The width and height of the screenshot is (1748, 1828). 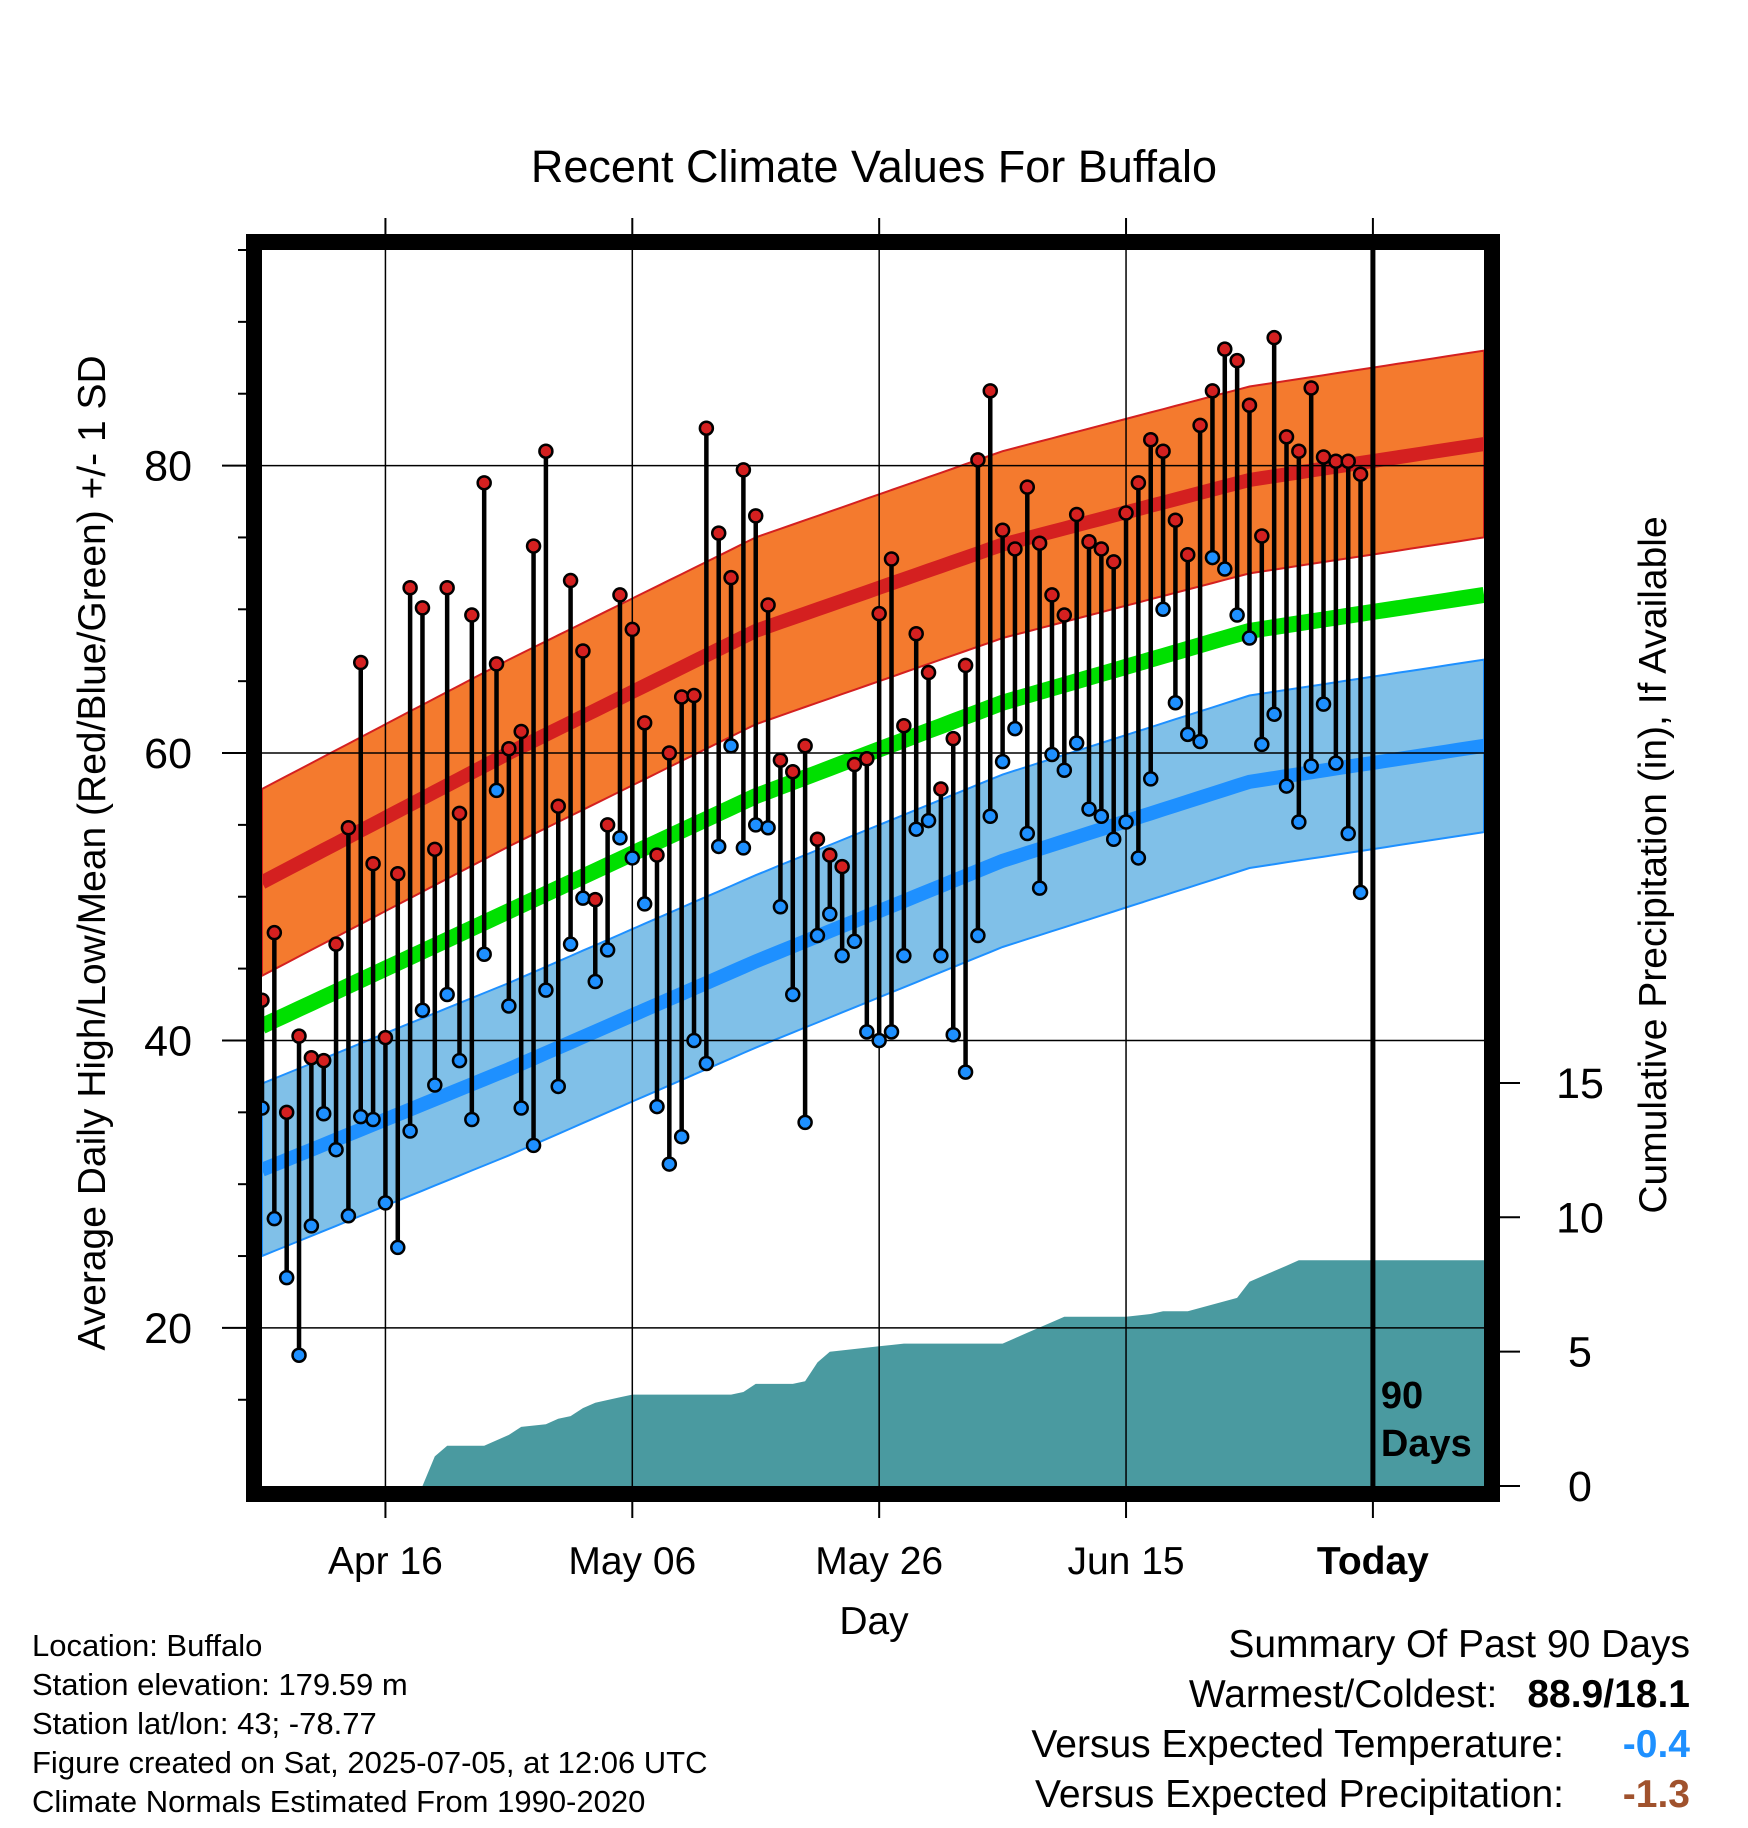 What do you see at coordinates (1580, 1084) in the screenshot?
I see `y2-tick-label: 15` at bounding box center [1580, 1084].